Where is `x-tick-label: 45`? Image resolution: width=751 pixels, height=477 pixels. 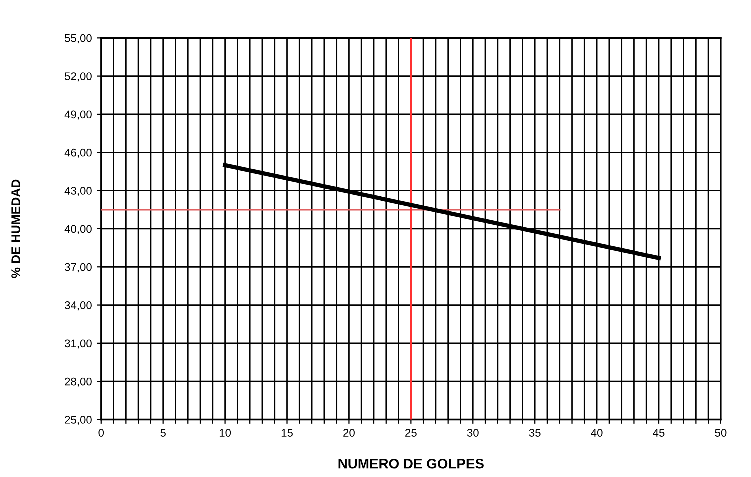
x-tick-label: 45 is located at coordinates (659, 433).